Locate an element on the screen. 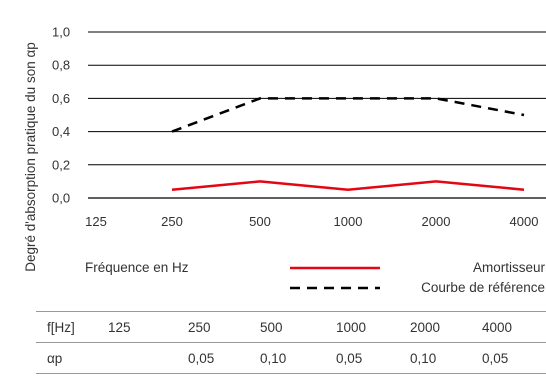 The image size is (546, 379). y-tick-label: 0,6 is located at coordinates (61, 98).